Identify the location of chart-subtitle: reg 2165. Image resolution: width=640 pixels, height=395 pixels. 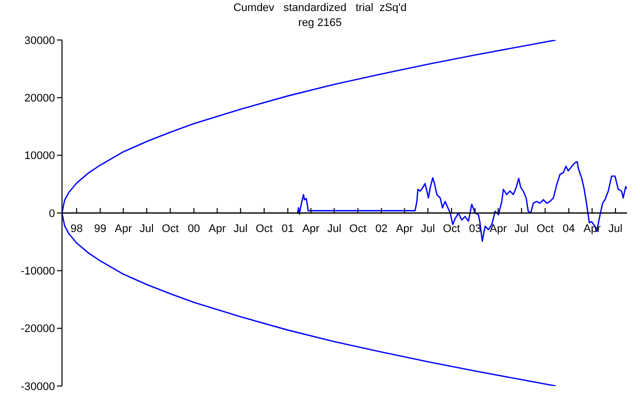
(320, 23).